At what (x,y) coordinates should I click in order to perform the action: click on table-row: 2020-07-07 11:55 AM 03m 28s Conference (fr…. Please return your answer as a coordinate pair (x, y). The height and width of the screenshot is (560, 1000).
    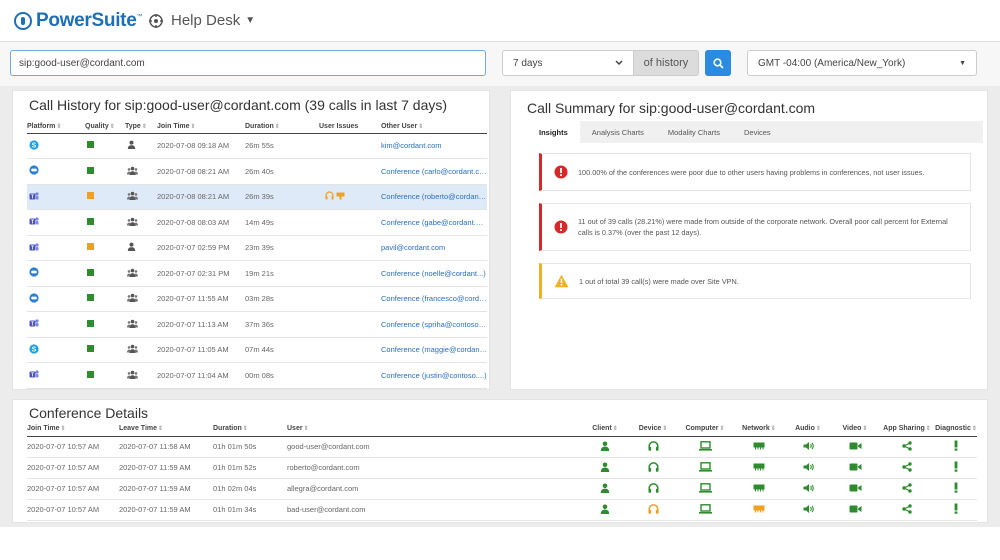
    Looking at the image, I should click on (257, 299).